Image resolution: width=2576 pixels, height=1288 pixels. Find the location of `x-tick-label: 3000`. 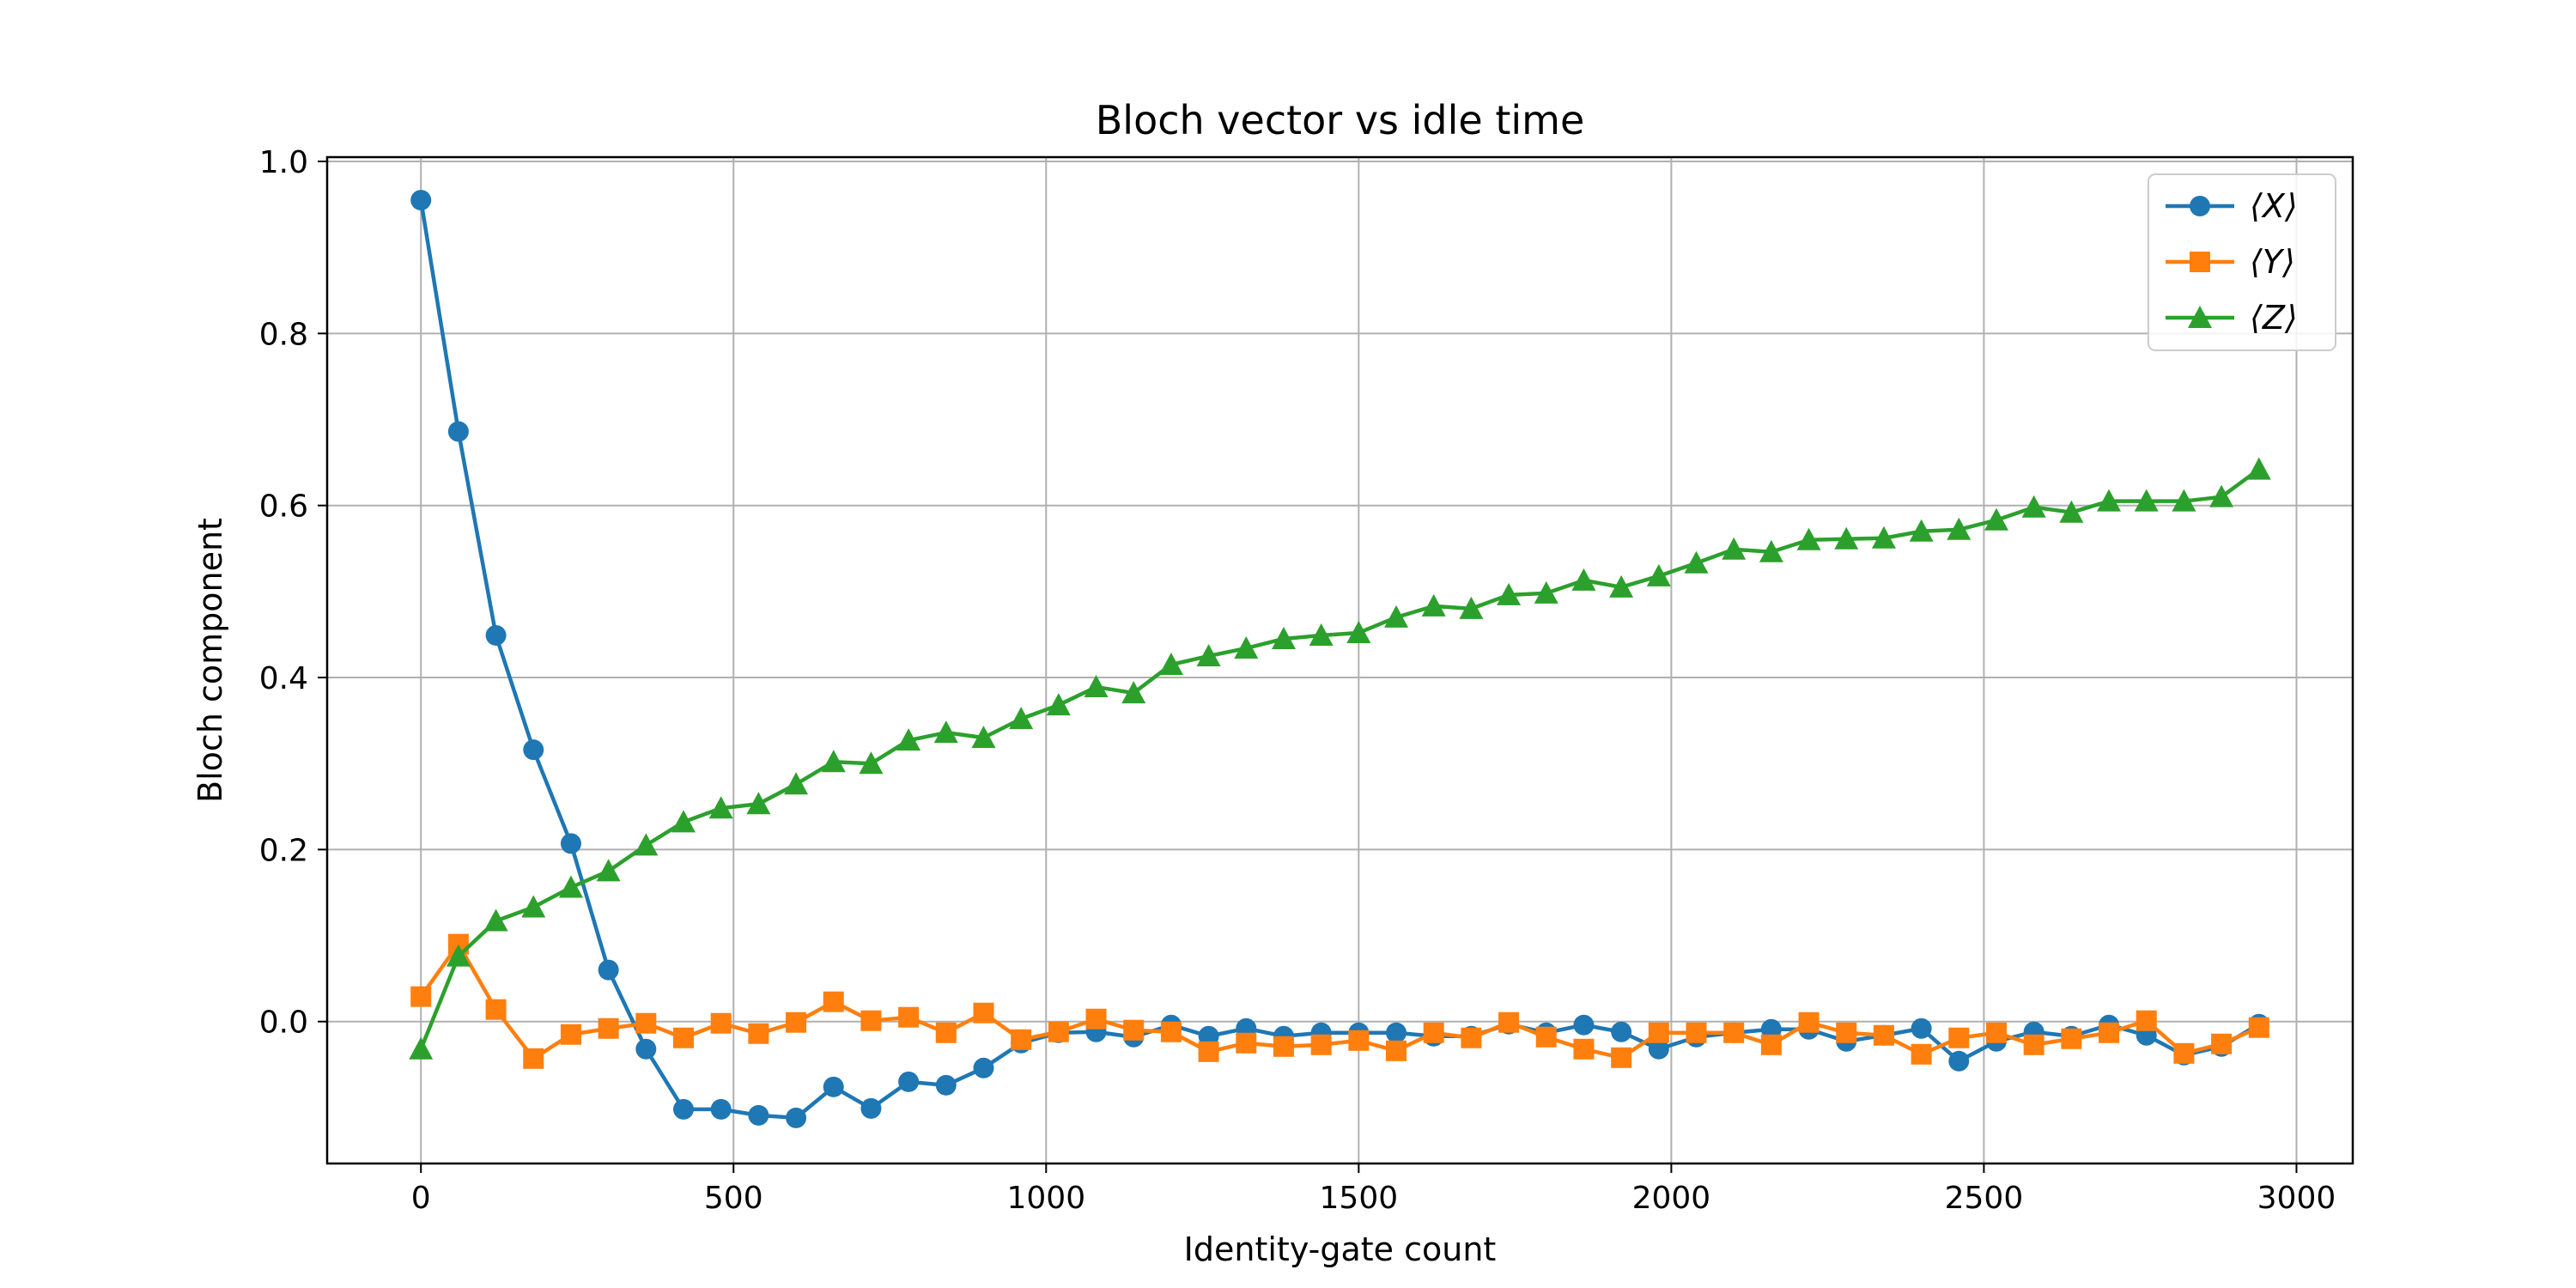

x-tick-label: 3000 is located at coordinates (2296, 1199).